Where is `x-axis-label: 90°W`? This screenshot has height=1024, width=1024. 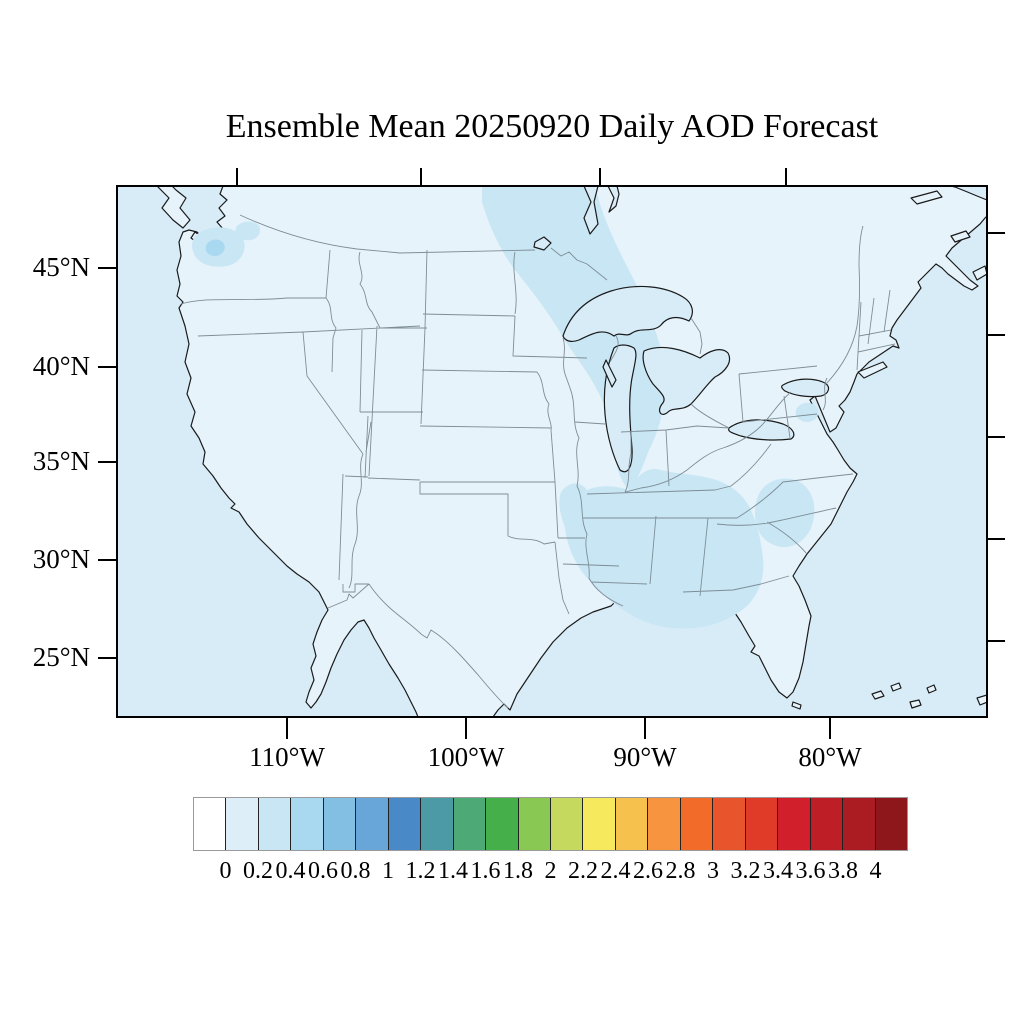
x-axis-label: 90°W is located at coordinates (645, 757).